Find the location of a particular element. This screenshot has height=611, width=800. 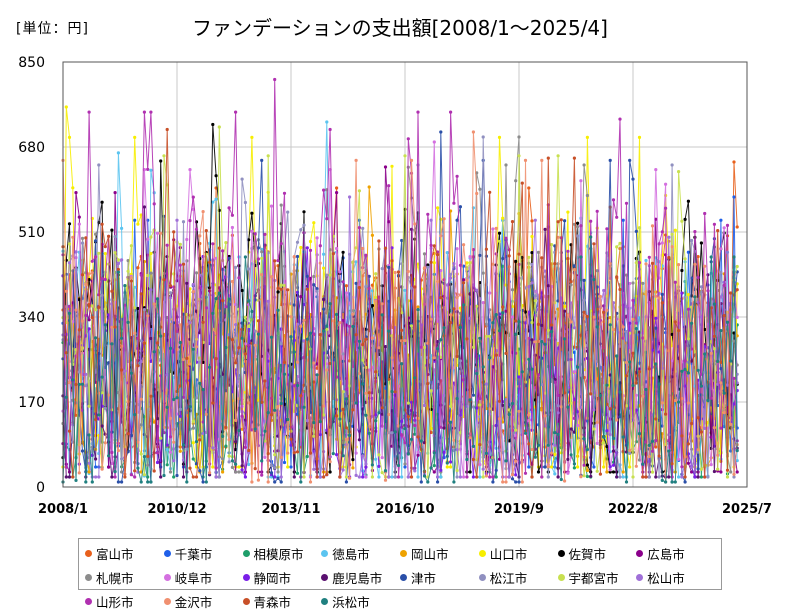

legend-item: 山口市 is located at coordinates (518, 553).